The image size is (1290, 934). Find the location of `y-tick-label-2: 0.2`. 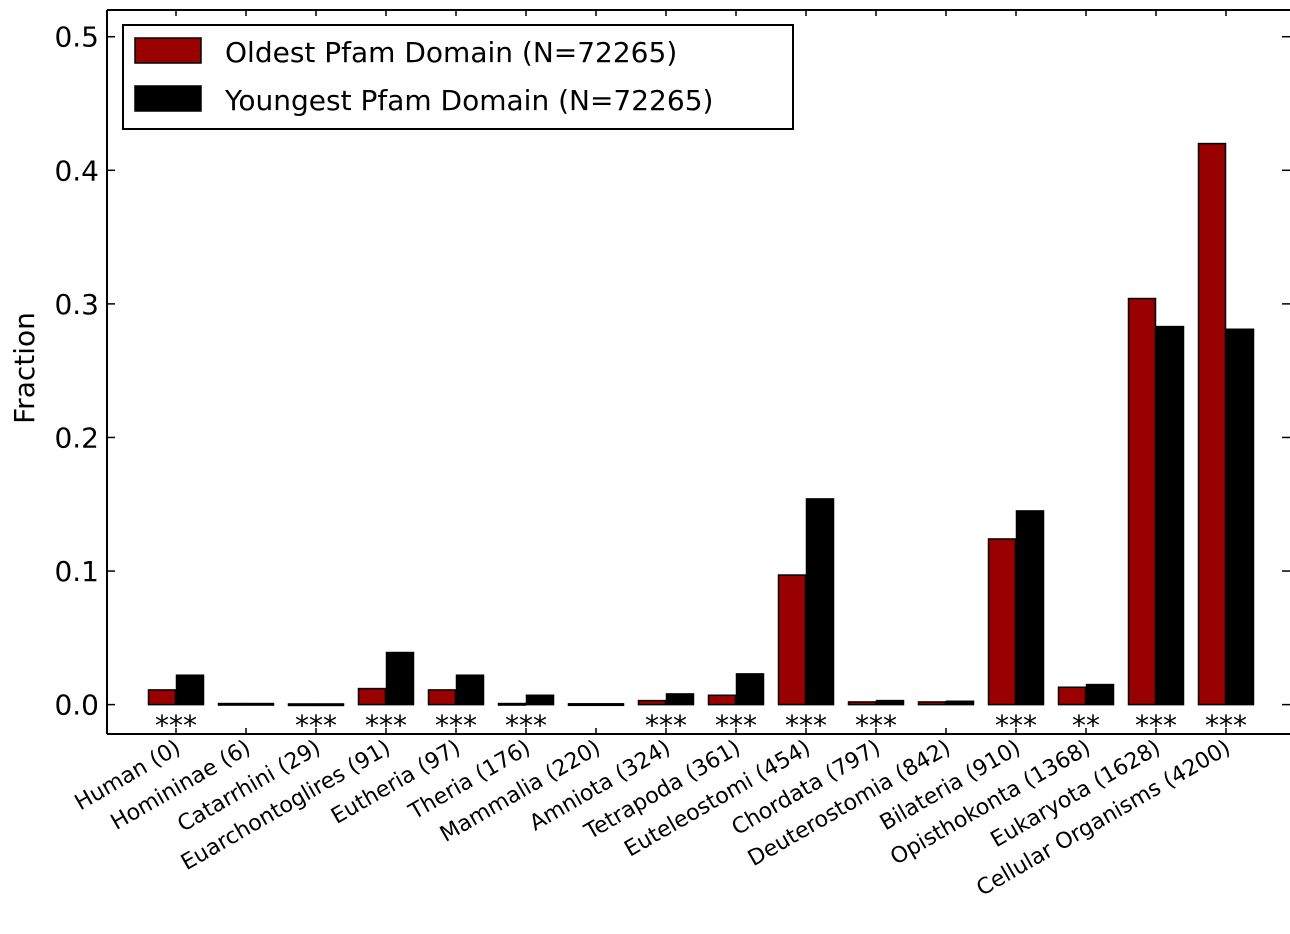

y-tick-label-2: 0.2 is located at coordinates (76, 437).